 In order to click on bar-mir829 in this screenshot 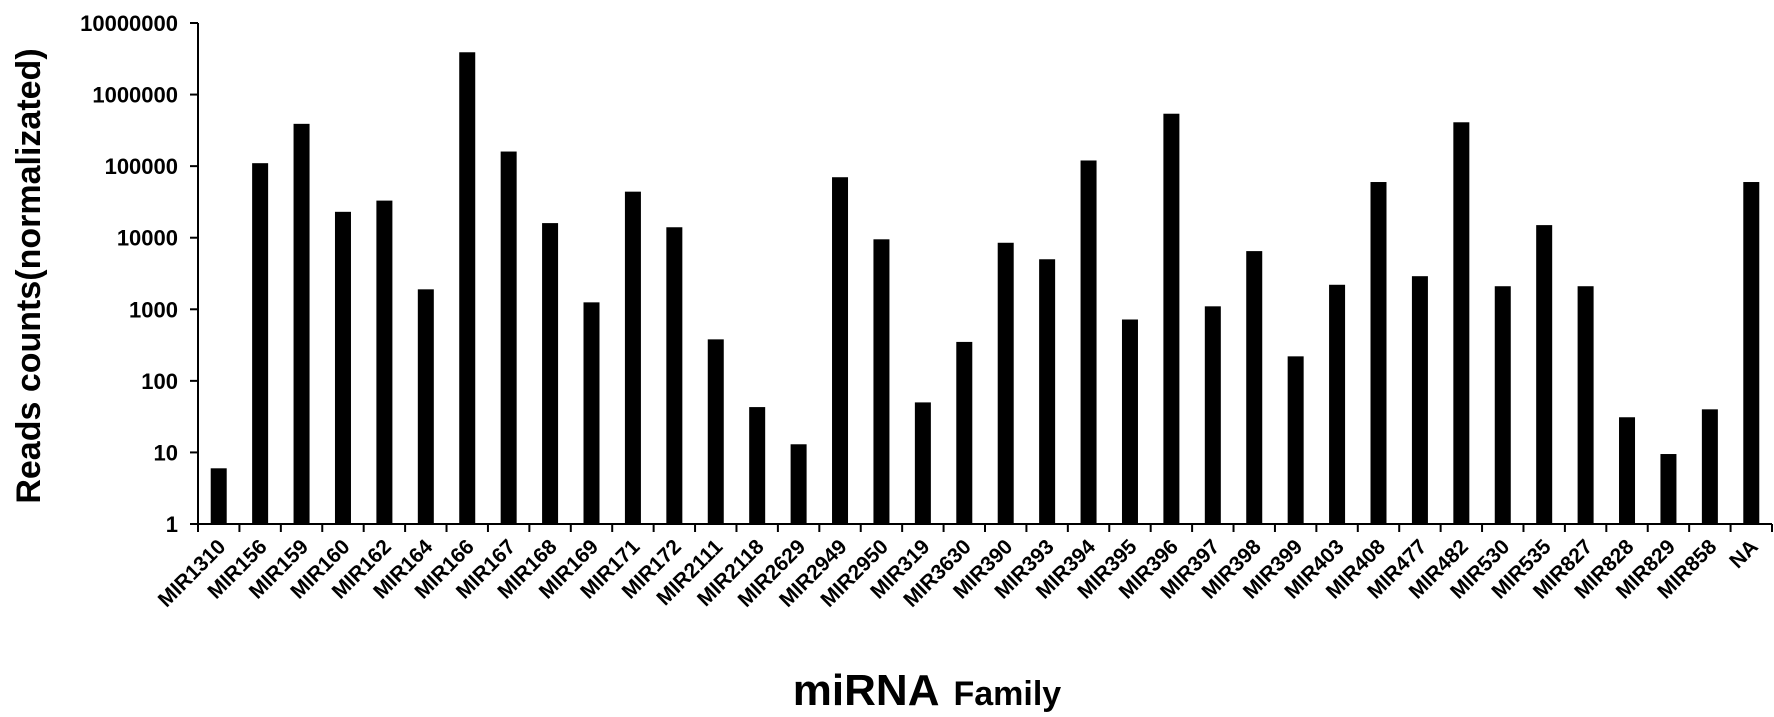, I will do `click(1668, 489)`.